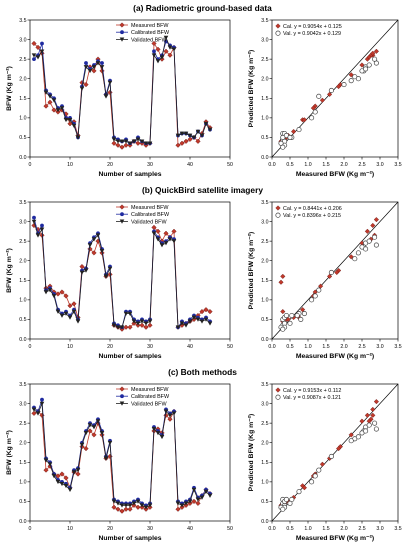 The image size is (405, 550). I want to click on scatter-chart-0-x-tick-label: 2.5, so click(361, 165).